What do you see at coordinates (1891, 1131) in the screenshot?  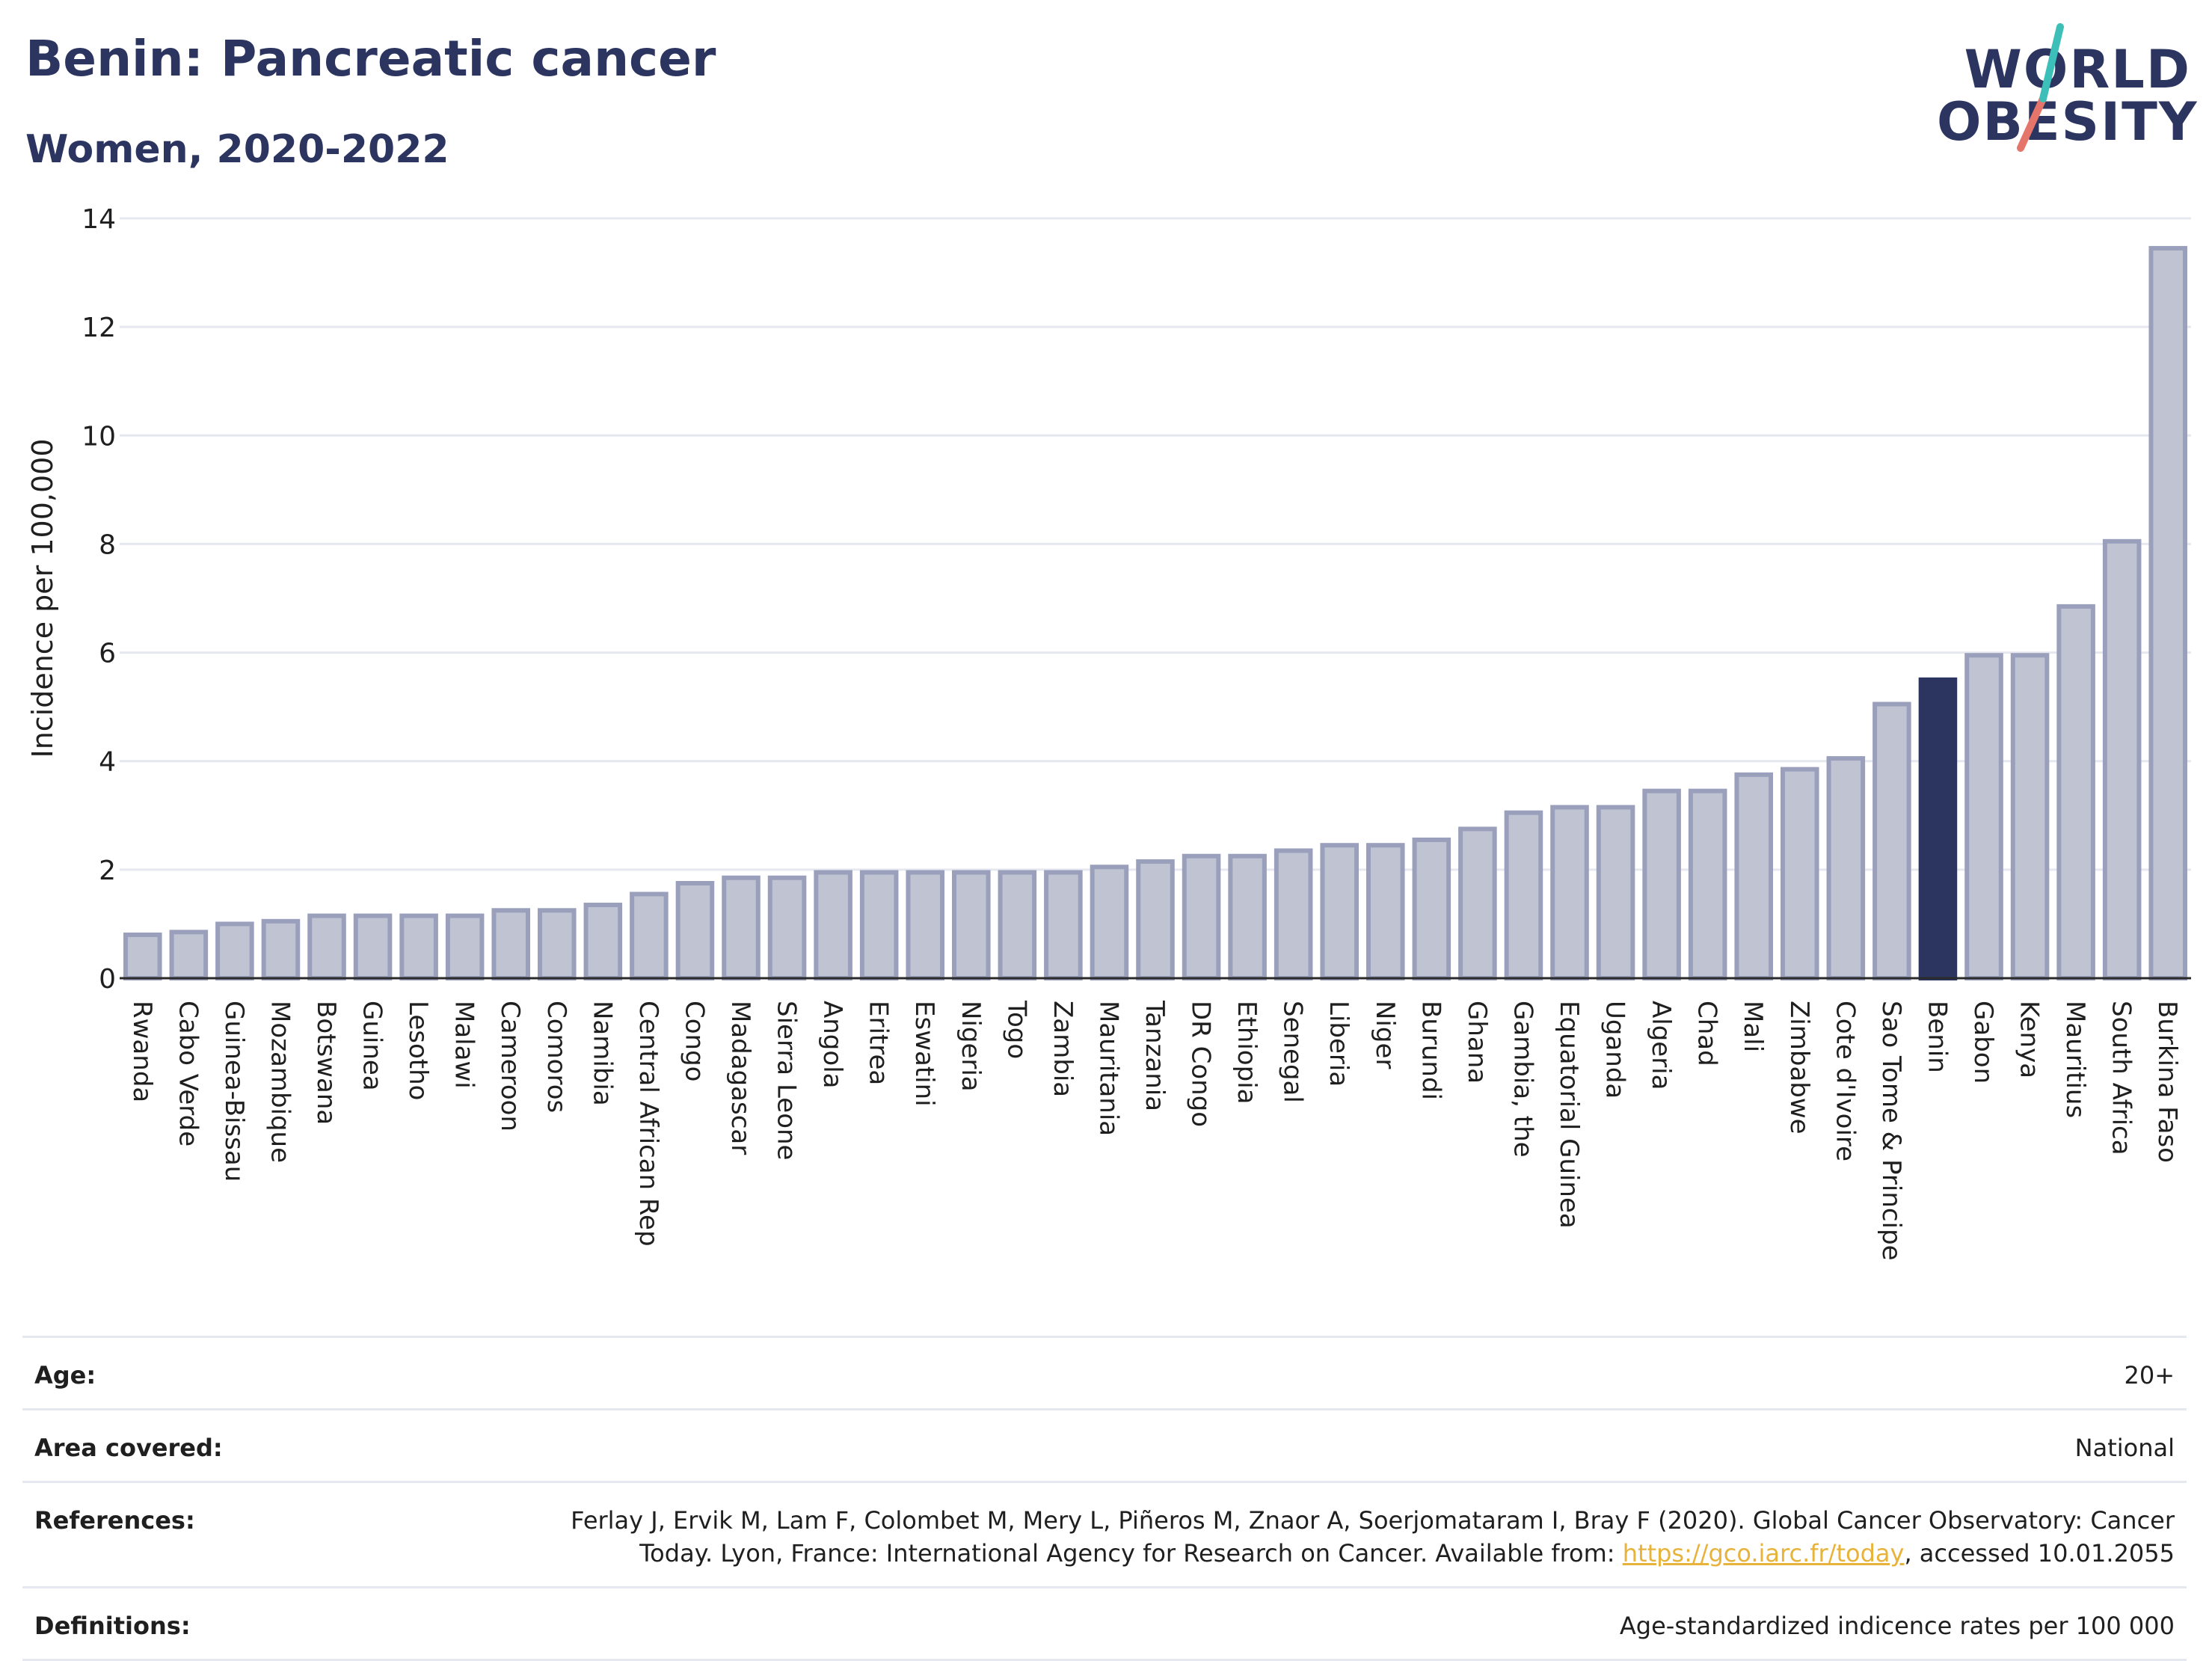 I see `x-tick-label: Sao Tome & Principe` at bounding box center [1891, 1131].